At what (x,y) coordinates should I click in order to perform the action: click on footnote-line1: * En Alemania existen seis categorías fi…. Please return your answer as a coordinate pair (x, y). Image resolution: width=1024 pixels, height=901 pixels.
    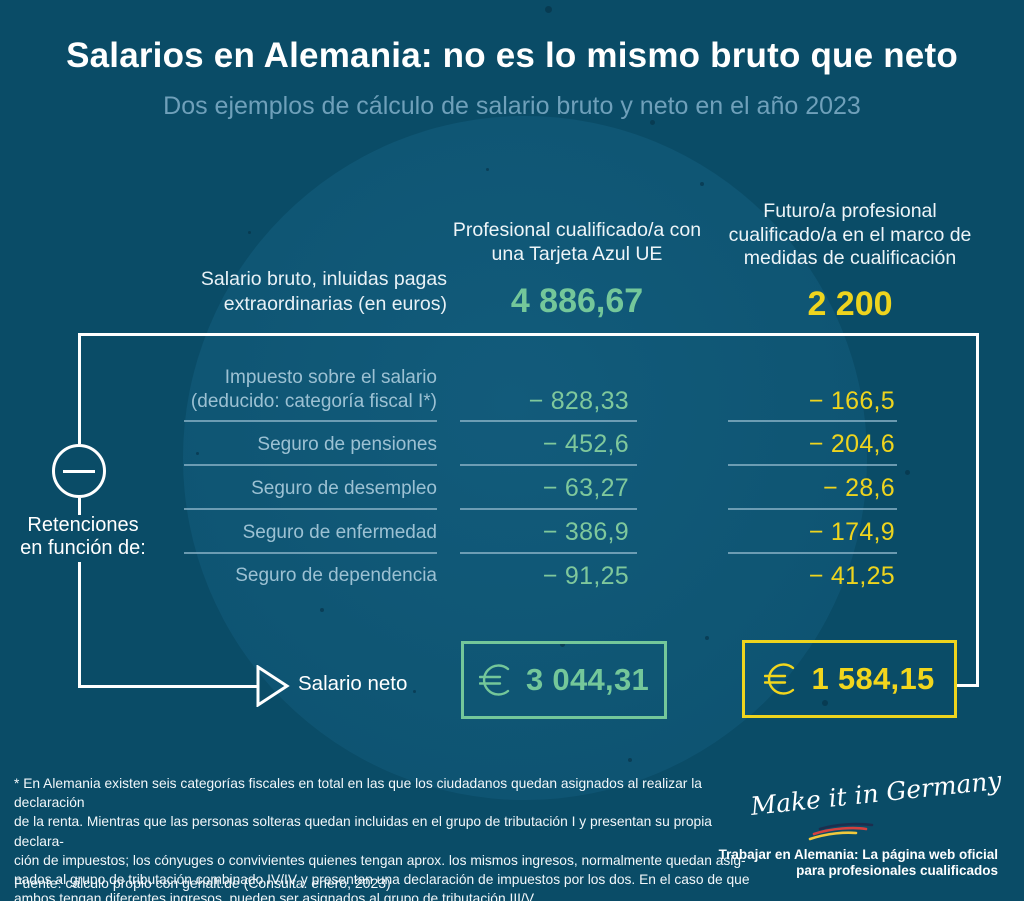
    Looking at the image, I should click on (358, 793).